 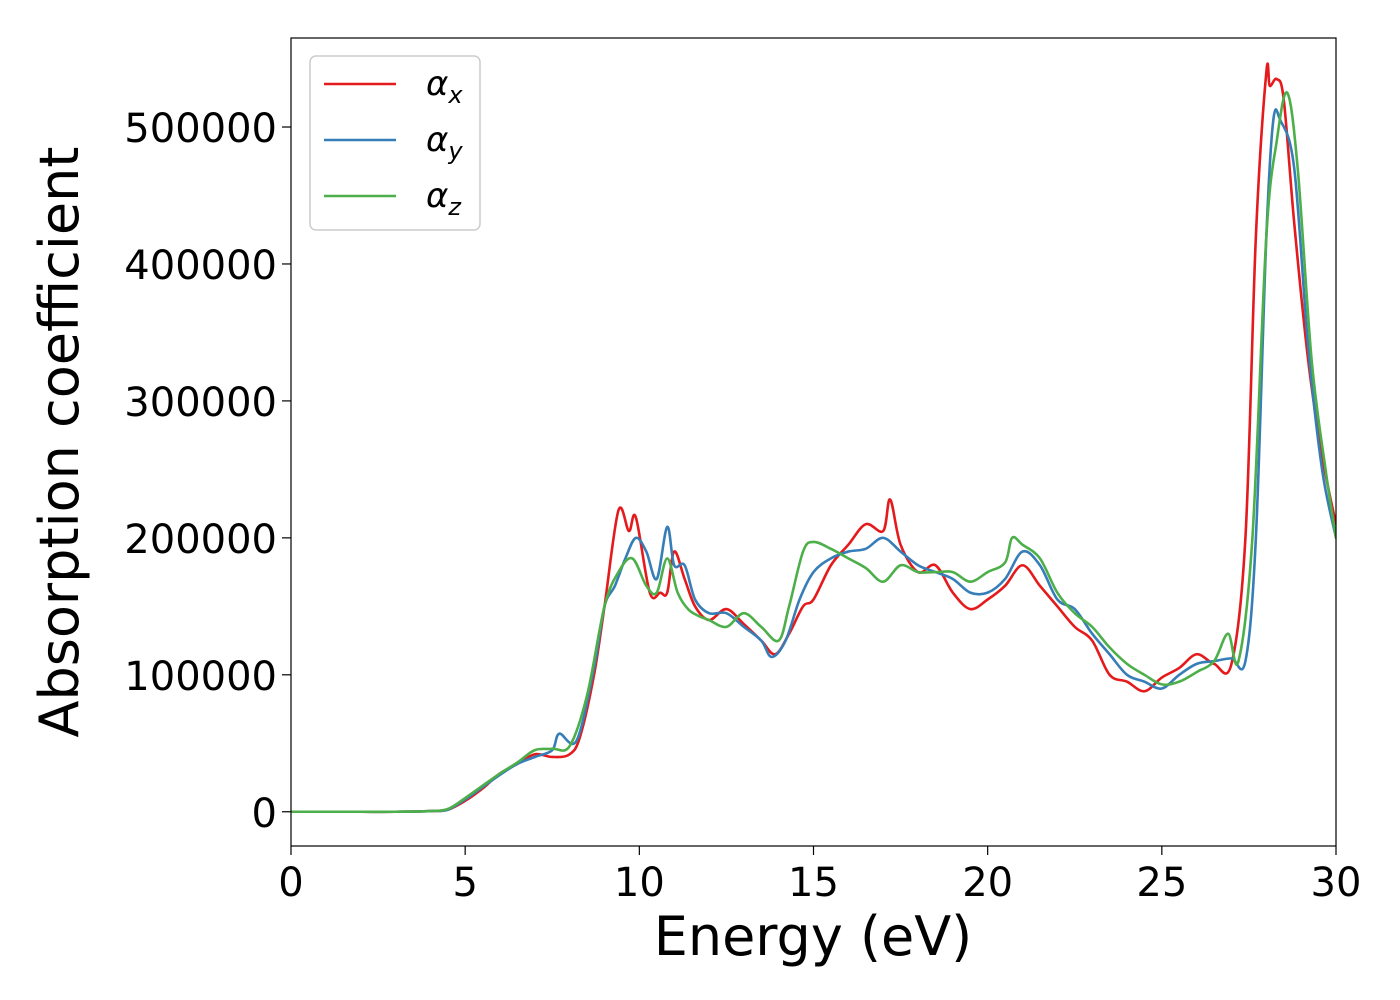 What do you see at coordinates (290, 883) in the screenshot?
I see `x-tick-label: 0` at bounding box center [290, 883].